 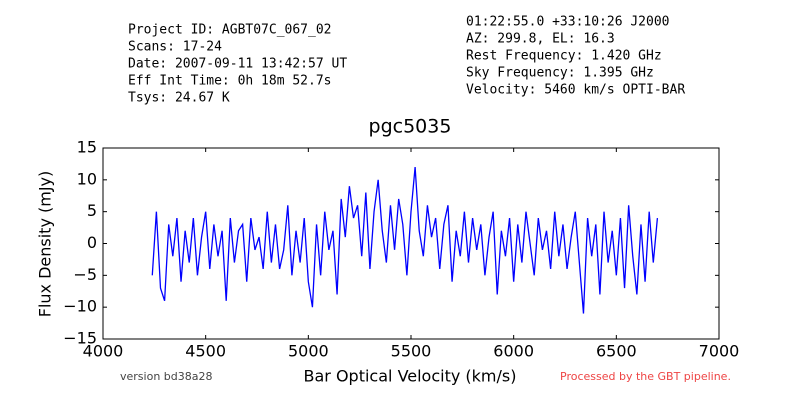 What do you see at coordinates (87, 178) in the screenshot?
I see `y-tick-label: 10` at bounding box center [87, 178].